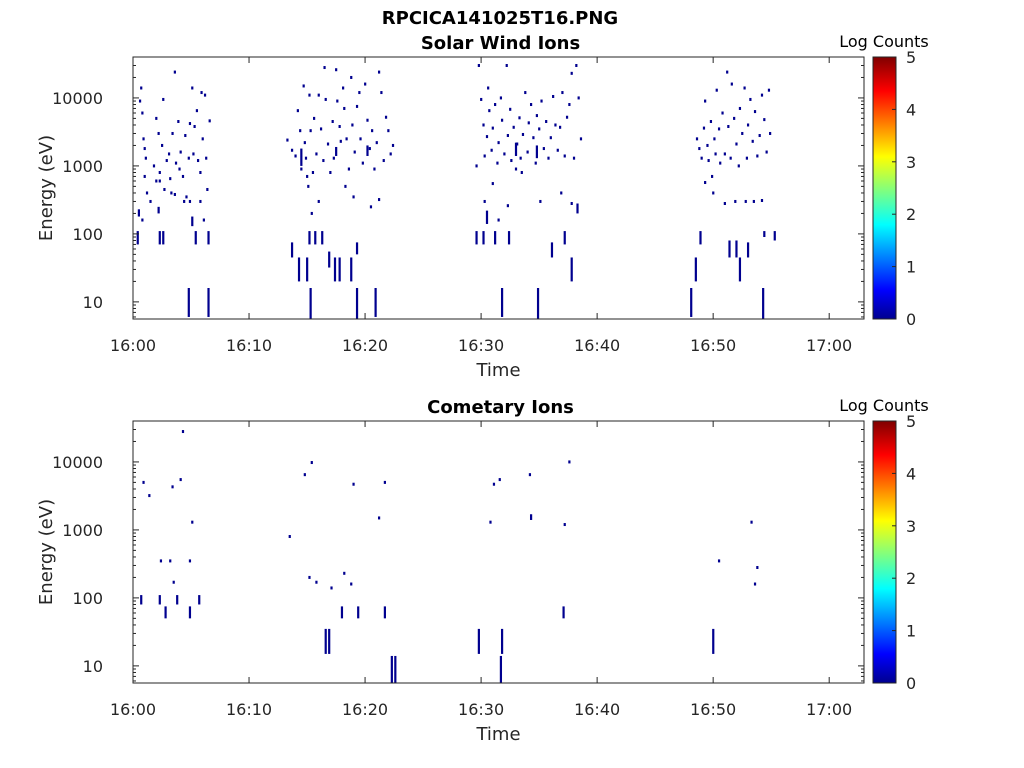  Describe the element at coordinates (500, 43) in the screenshot. I see `chart-title: Solar Wind Ions` at that location.